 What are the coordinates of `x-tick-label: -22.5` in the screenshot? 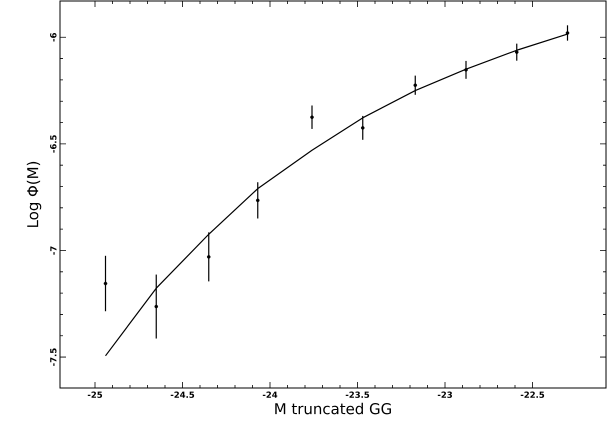 It's located at (532, 395).